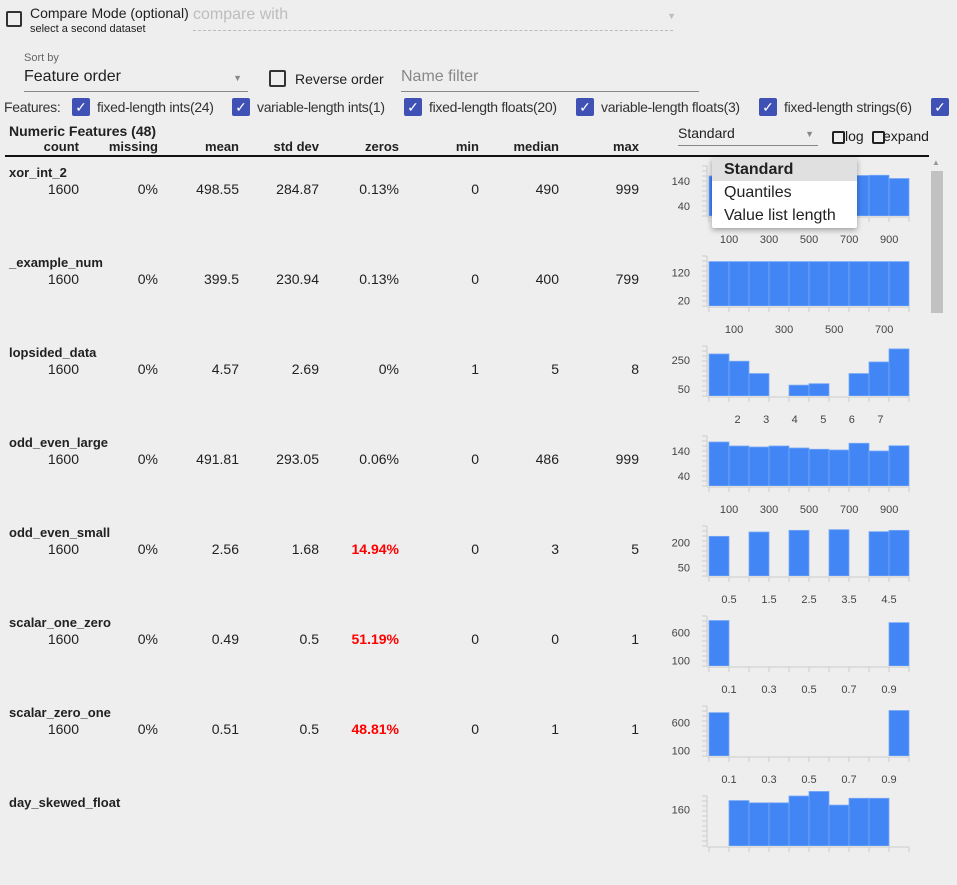 The image size is (957, 885). I want to click on menu-item-quantiles: Quantiles, so click(758, 192).